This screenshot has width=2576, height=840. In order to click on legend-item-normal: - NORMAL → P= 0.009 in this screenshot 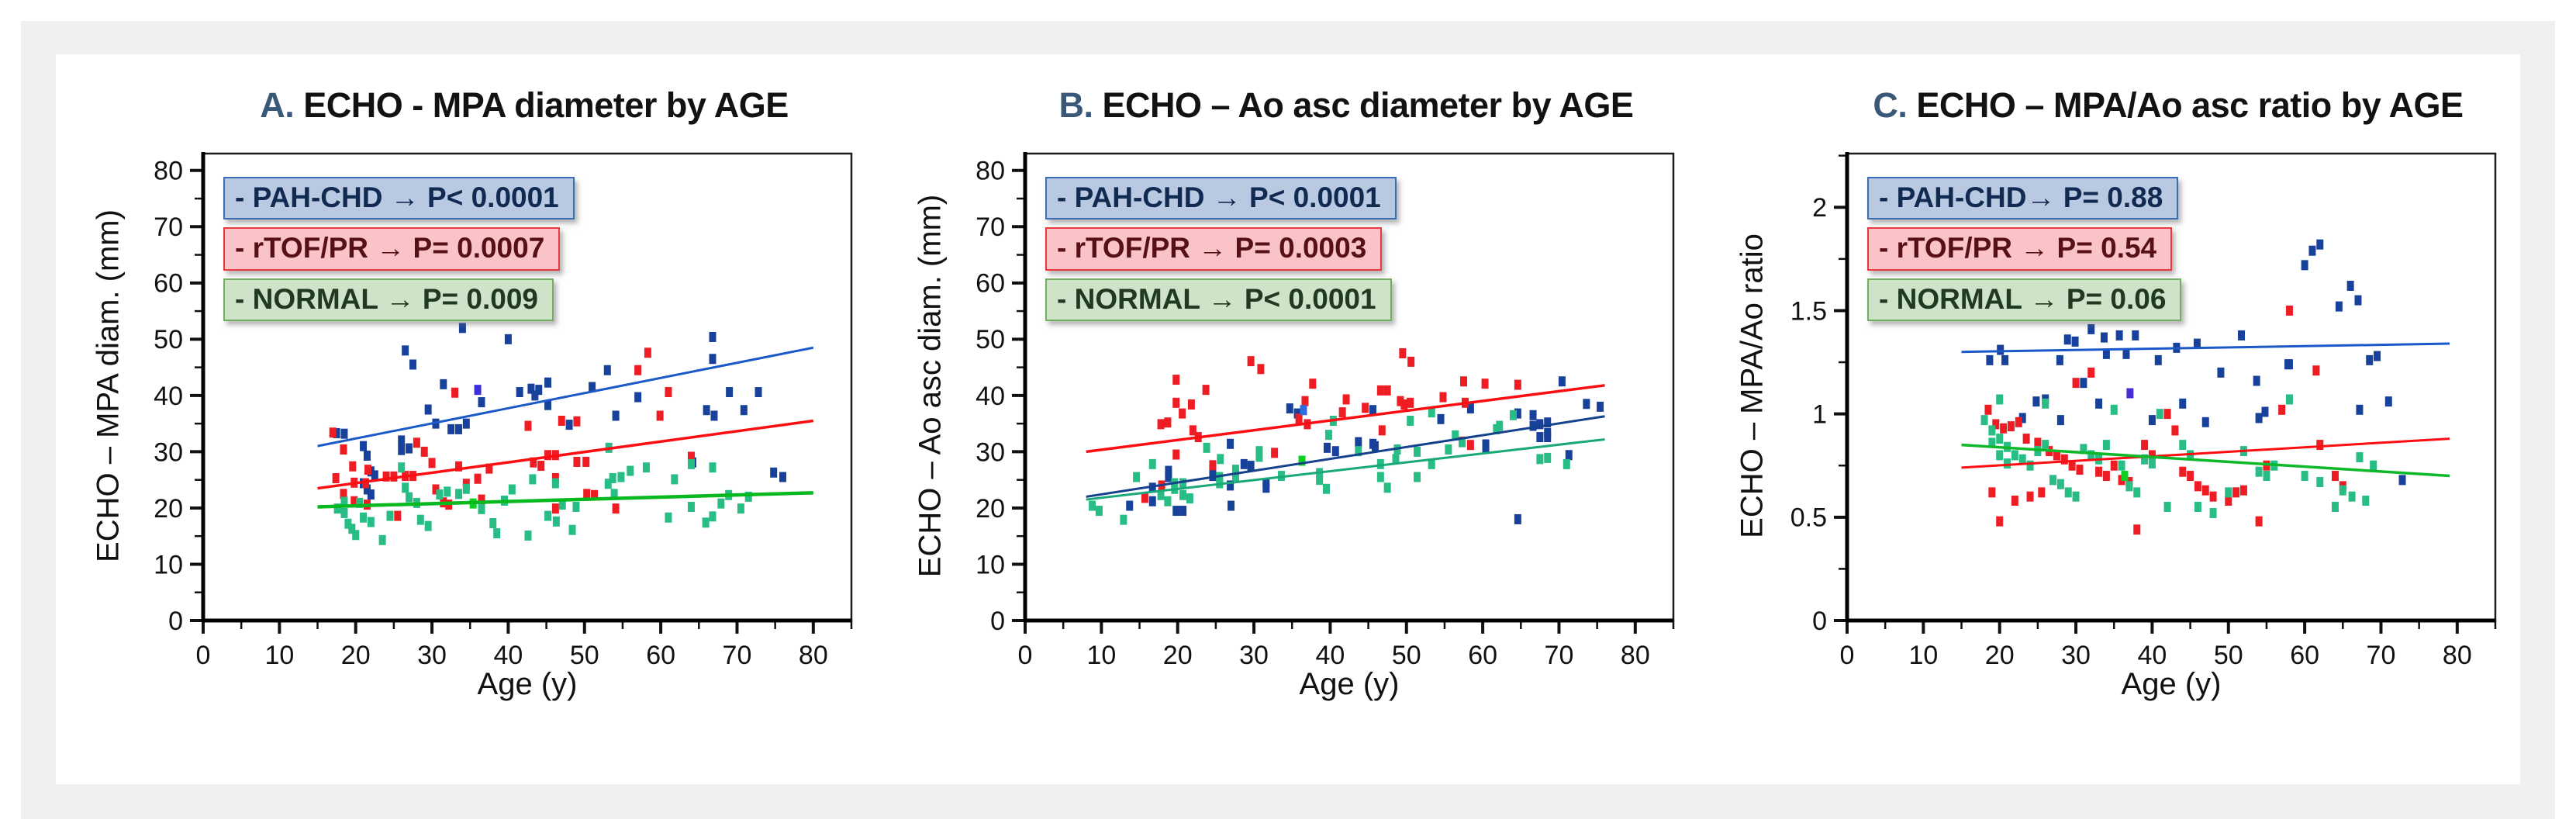, I will do `click(389, 300)`.